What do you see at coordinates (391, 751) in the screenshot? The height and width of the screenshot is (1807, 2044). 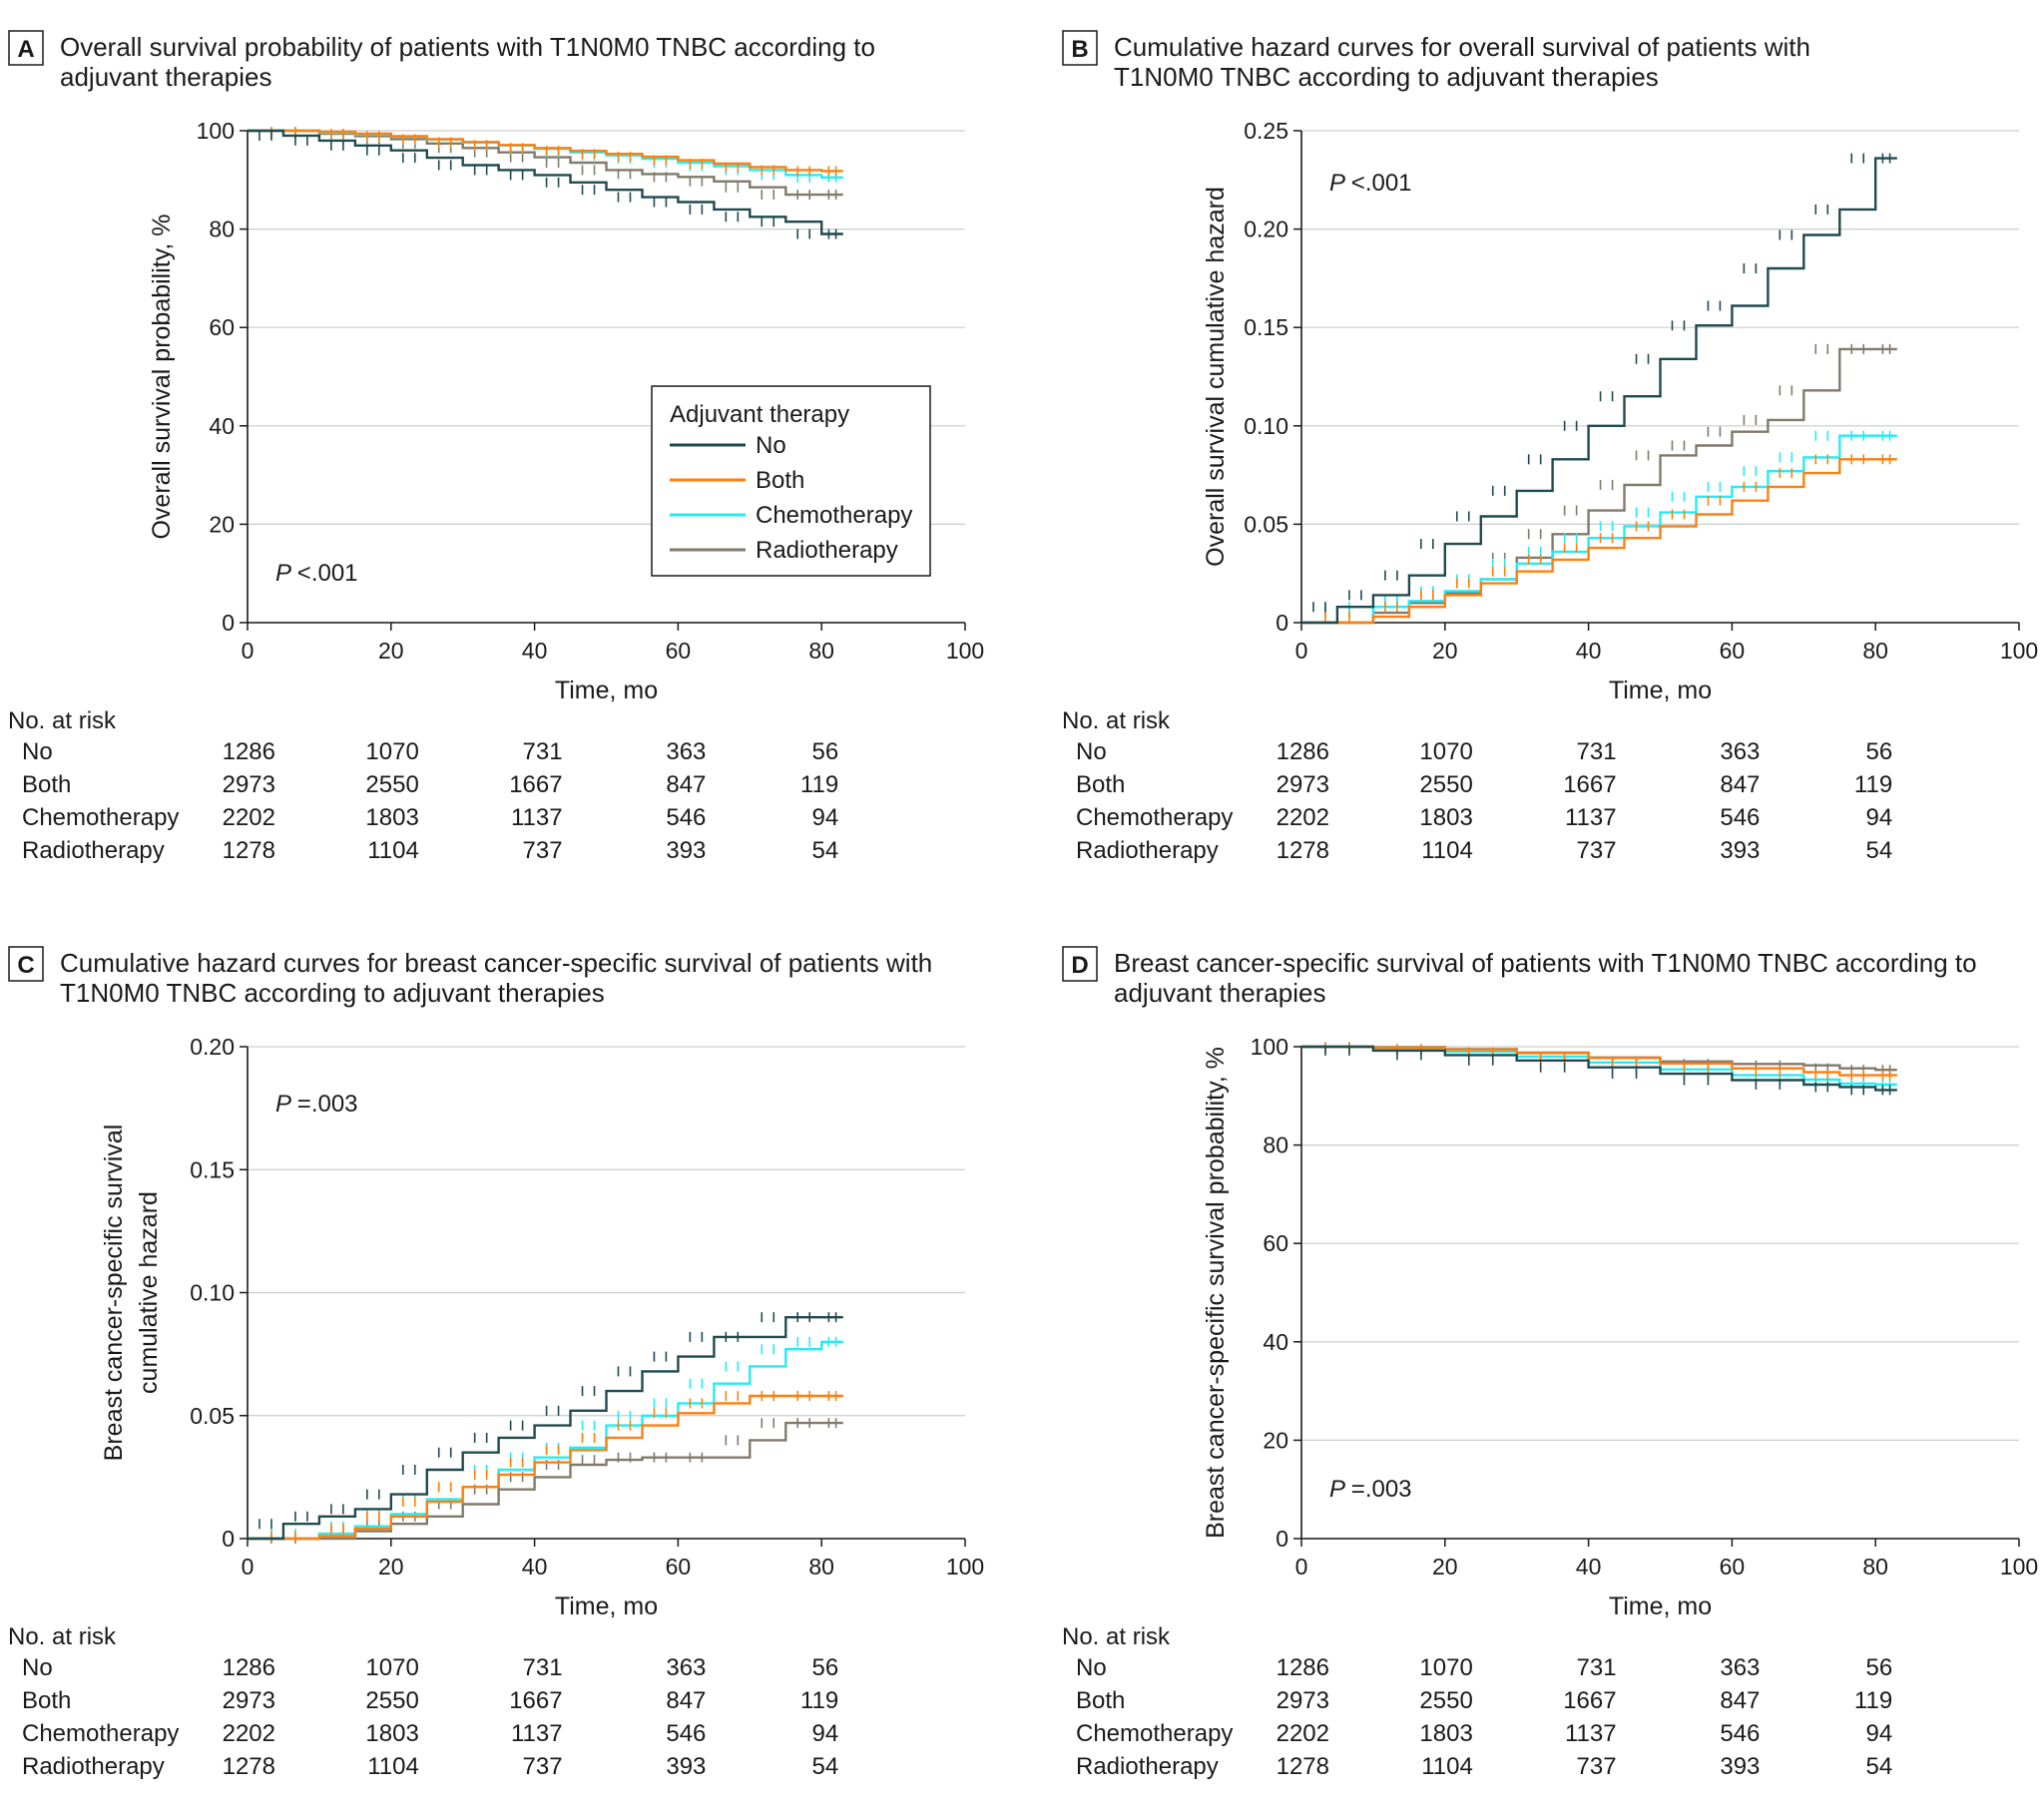 I see `risk-cell: 1070` at bounding box center [391, 751].